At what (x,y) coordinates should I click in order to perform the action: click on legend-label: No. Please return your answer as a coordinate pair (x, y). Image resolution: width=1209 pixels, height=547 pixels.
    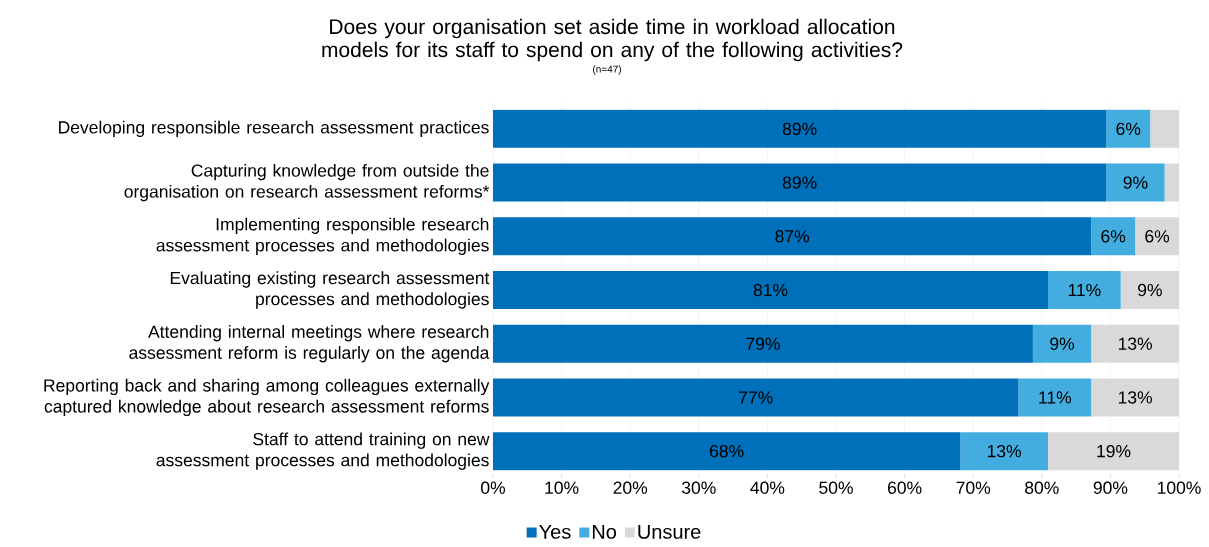
    Looking at the image, I should click on (604, 531).